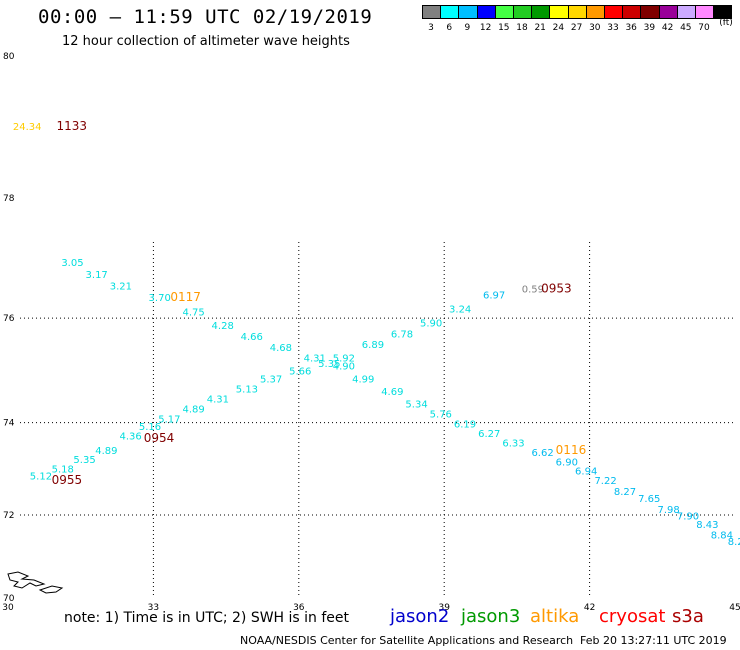  Describe the element at coordinates (513, 444) in the screenshot. I see `swh-value-label: 6.33` at that location.